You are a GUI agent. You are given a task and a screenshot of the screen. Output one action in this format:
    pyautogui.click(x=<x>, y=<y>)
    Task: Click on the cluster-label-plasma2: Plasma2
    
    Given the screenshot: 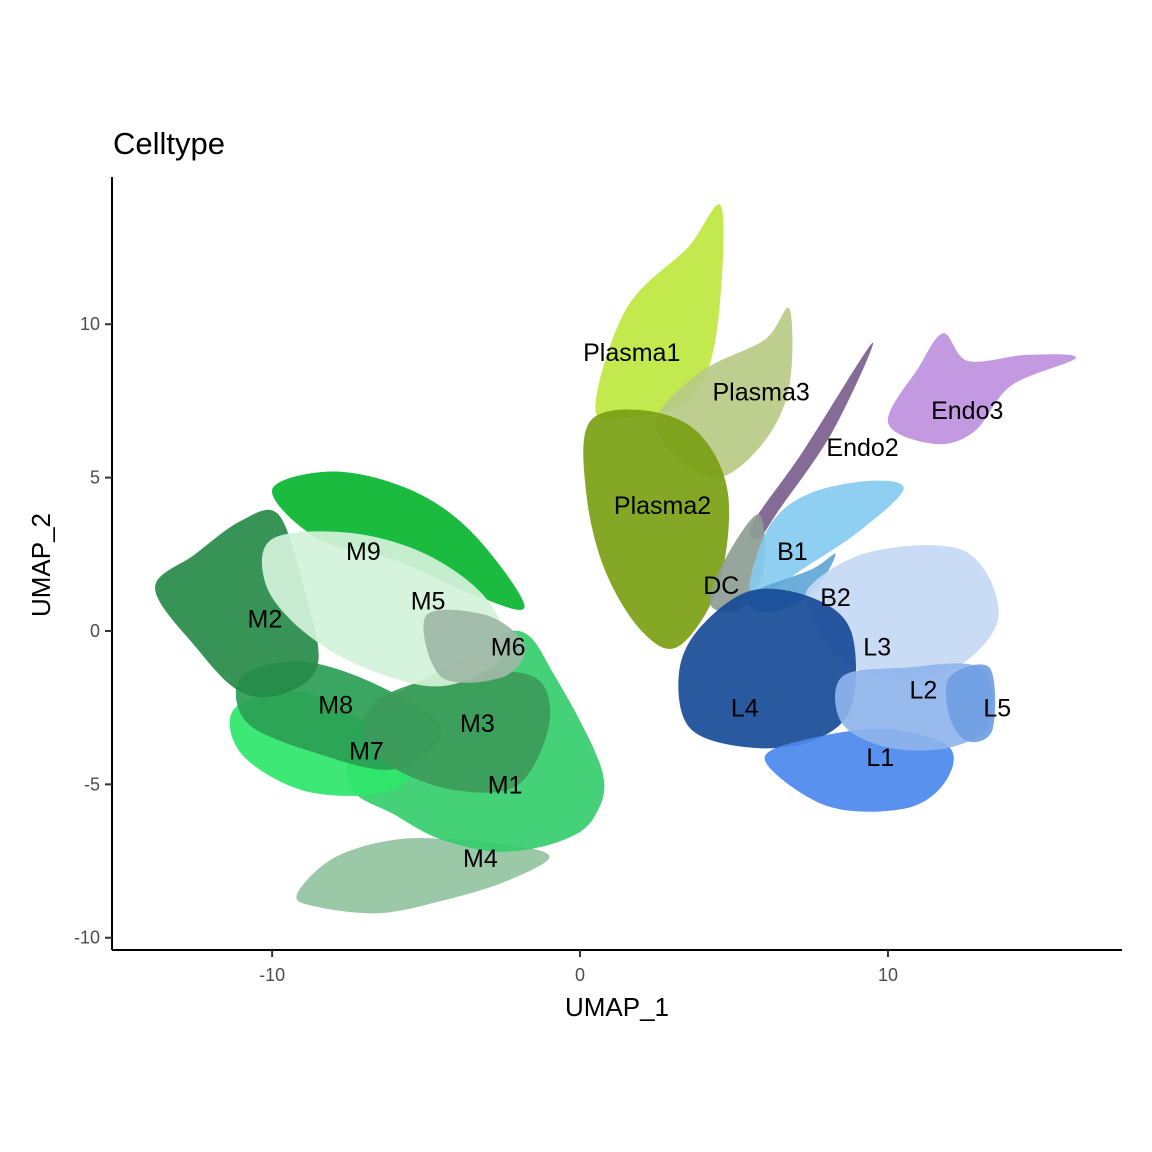 What is the action you would take?
    pyautogui.click(x=662, y=506)
    